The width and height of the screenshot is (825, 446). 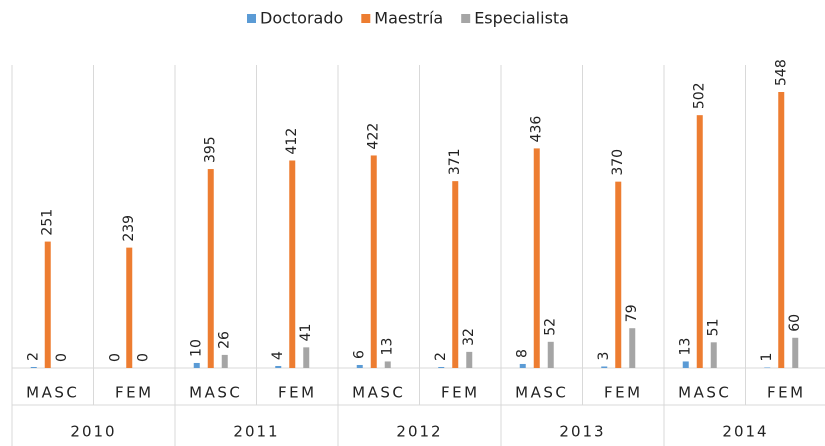 I want to click on data-label: 412, so click(x=292, y=141).